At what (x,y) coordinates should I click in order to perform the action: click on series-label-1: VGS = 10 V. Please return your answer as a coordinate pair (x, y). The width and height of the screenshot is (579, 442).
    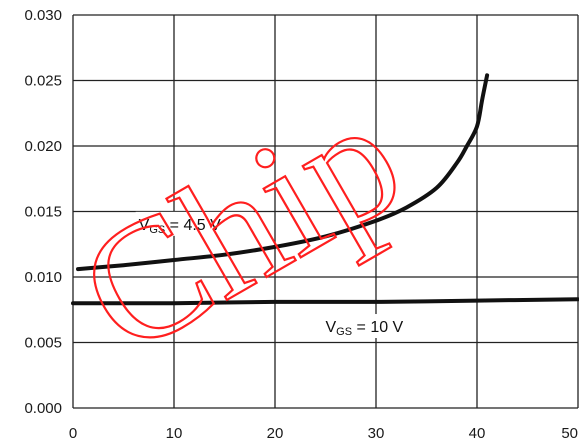
    Looking at the image, I should click on (365, 328).